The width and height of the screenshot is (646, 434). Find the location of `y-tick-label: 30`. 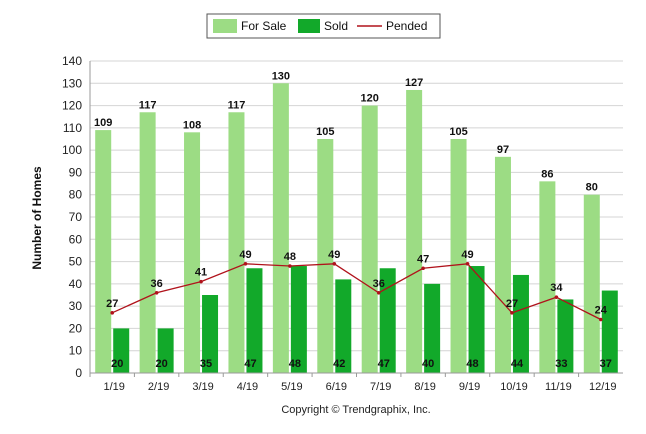

y-tick-label: 30 is located at coordinates (76, 306).